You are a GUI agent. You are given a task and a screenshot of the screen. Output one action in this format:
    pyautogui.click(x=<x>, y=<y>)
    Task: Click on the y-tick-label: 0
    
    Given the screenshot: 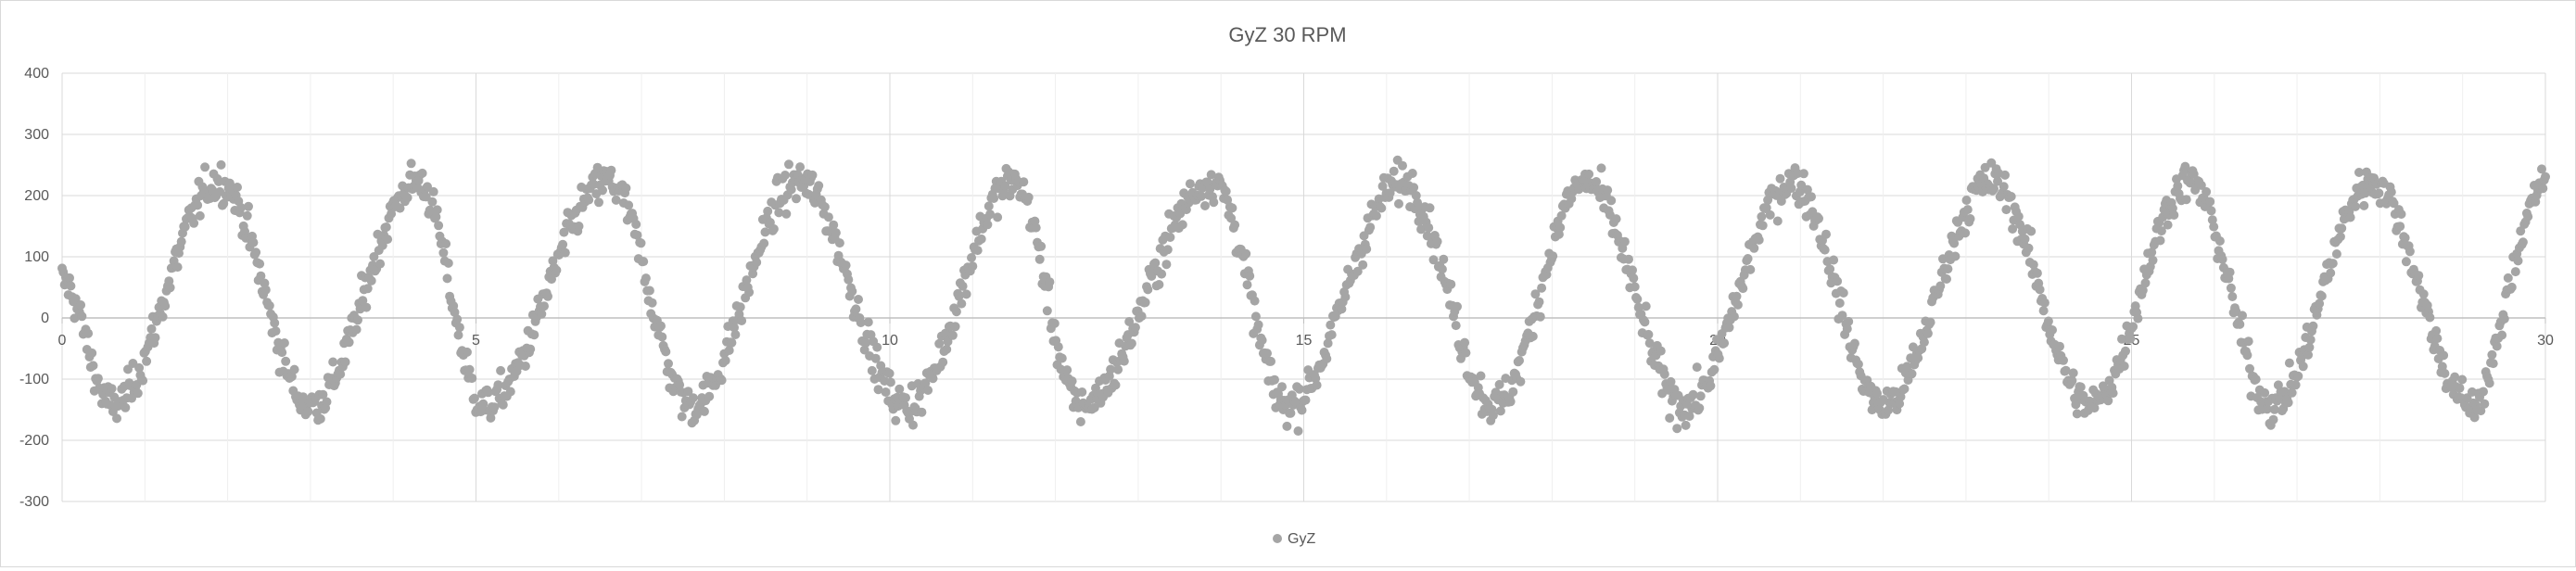 What is the action you would take?
    pyautogui.click(x=45, y=319)
    